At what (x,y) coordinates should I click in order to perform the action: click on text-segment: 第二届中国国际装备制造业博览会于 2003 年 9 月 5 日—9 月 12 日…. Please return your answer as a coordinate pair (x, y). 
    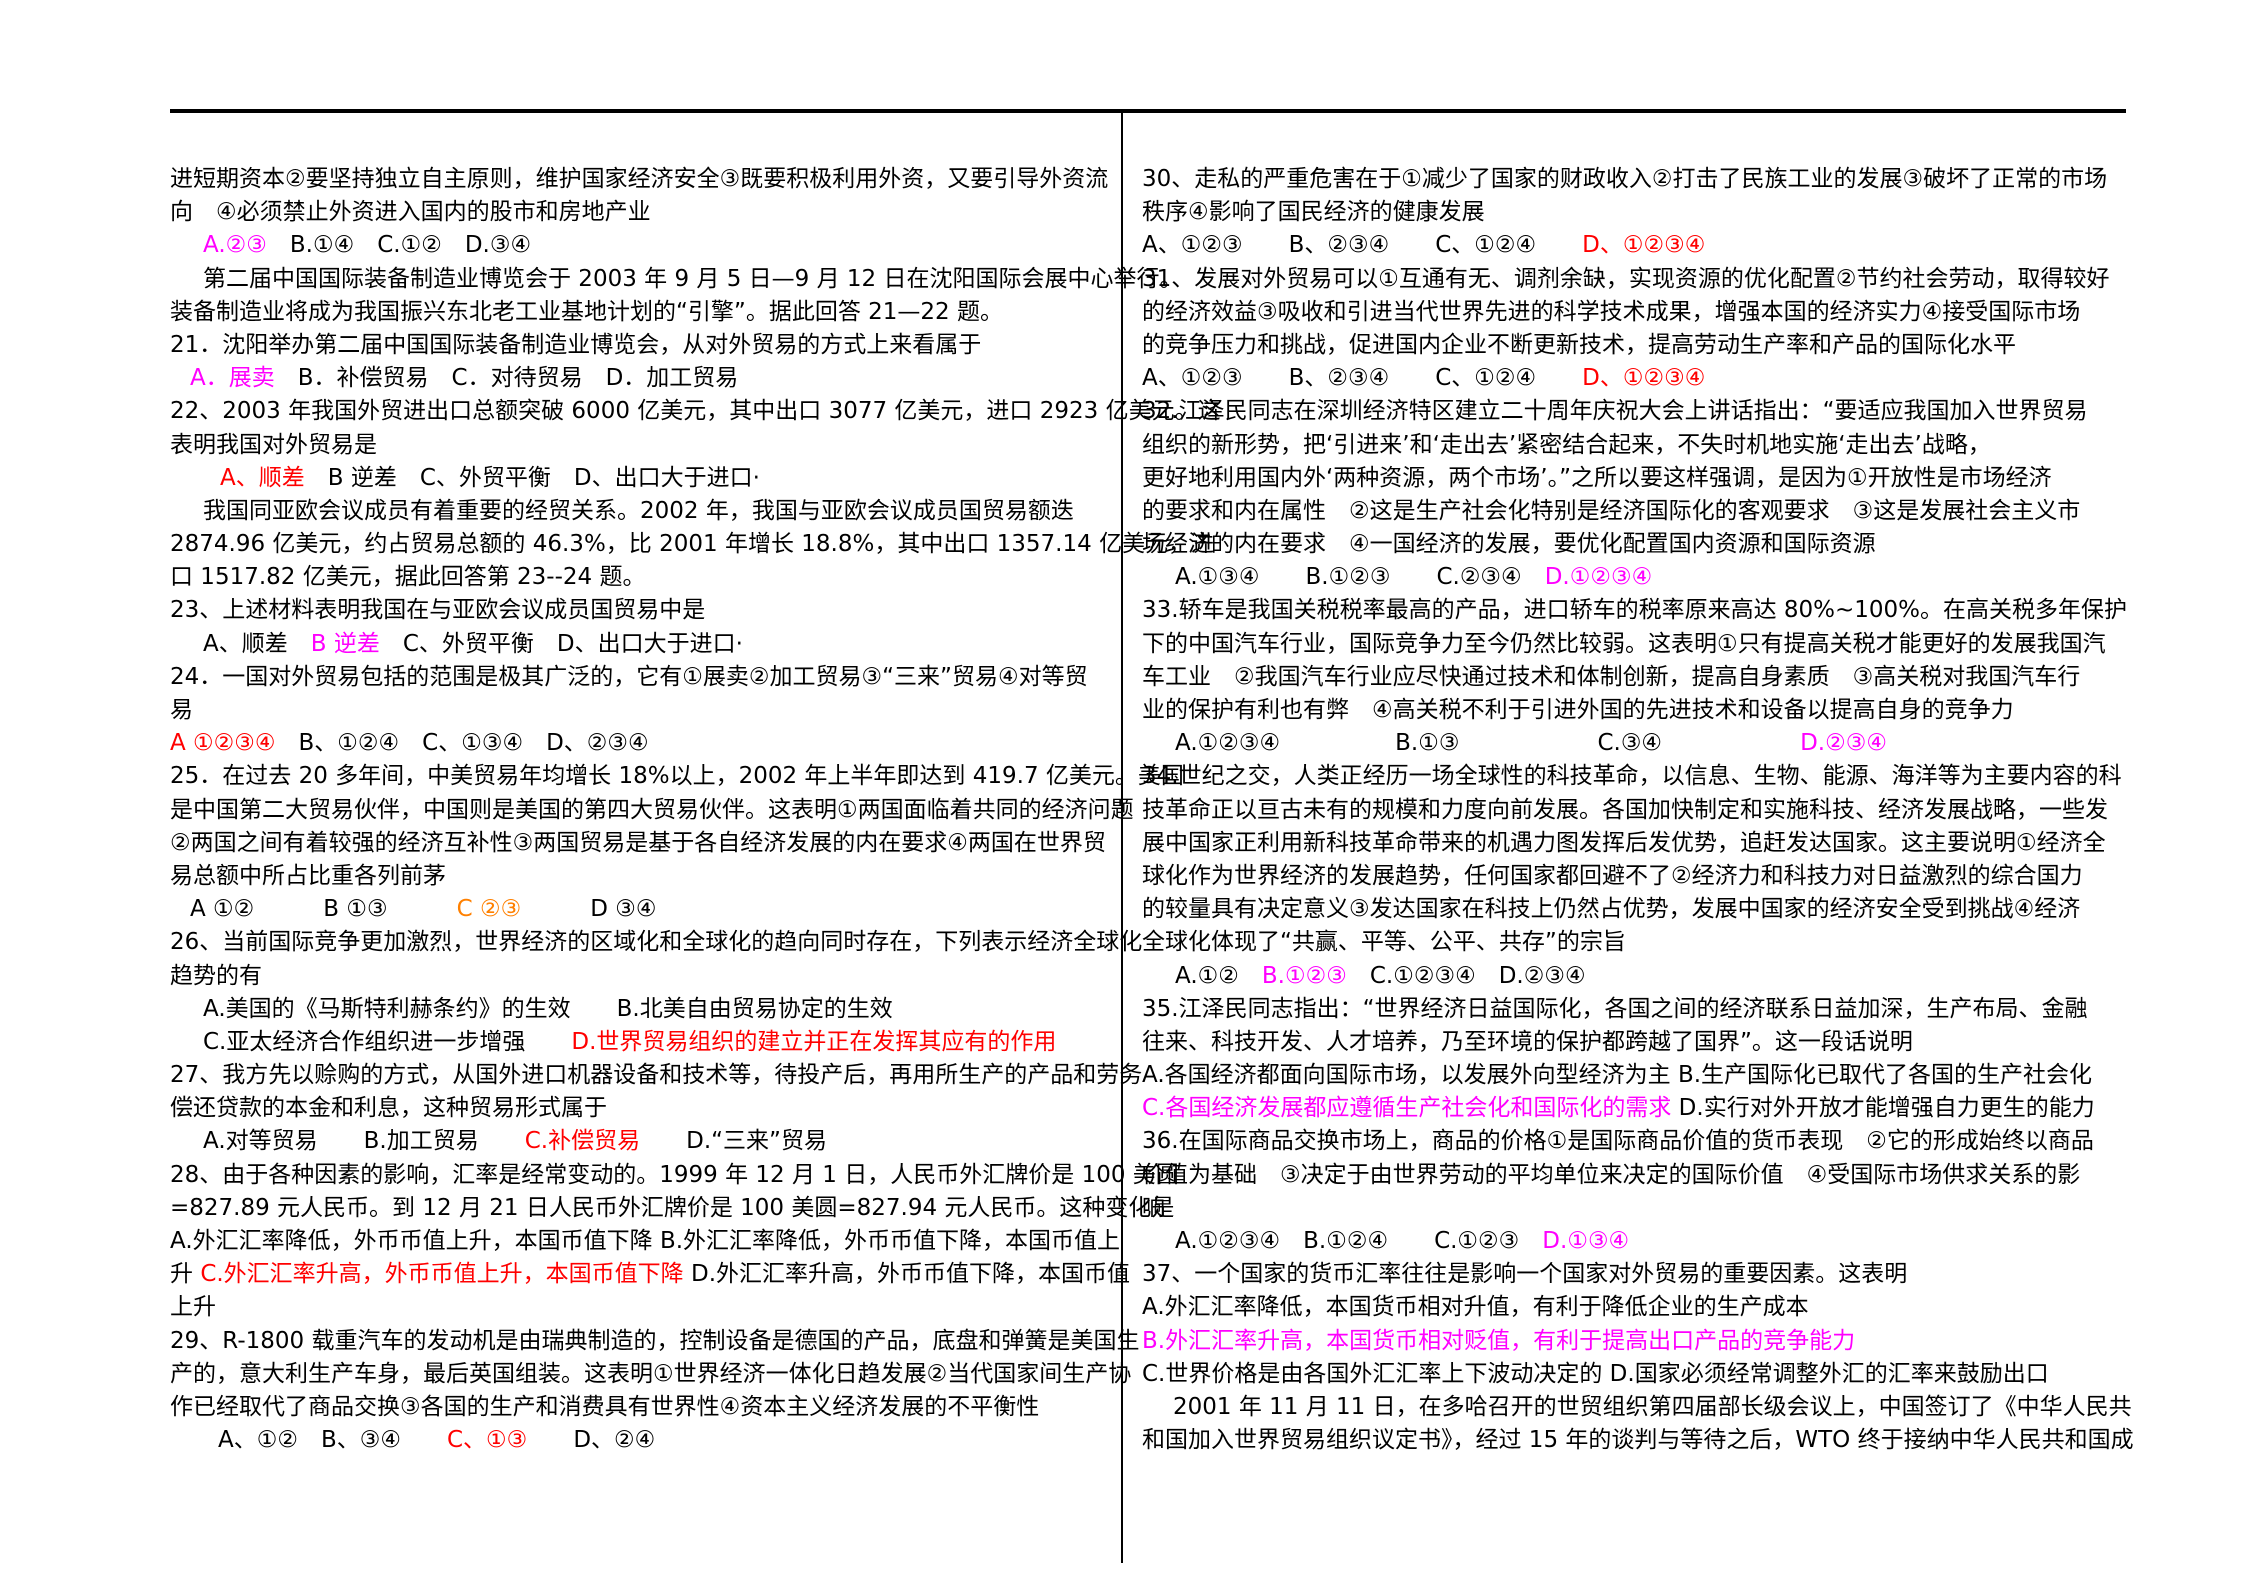
    Looking at the image, I should click on (693, 278).